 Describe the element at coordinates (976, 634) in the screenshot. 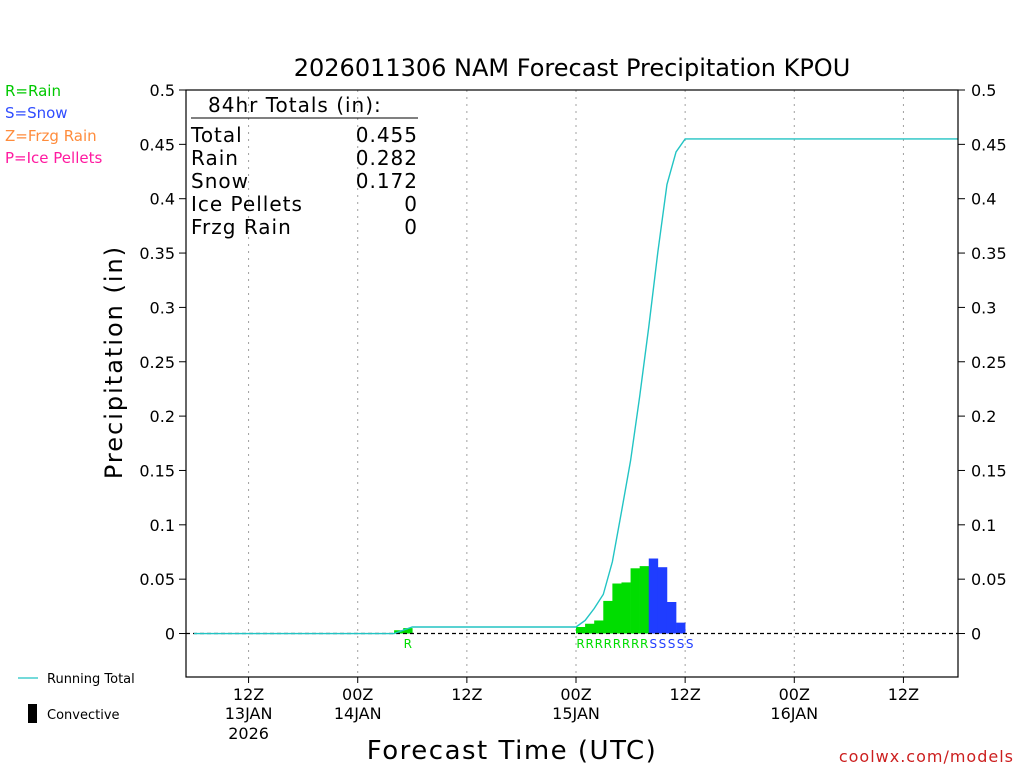

I see `y-tick-label-right: 0` at that location.